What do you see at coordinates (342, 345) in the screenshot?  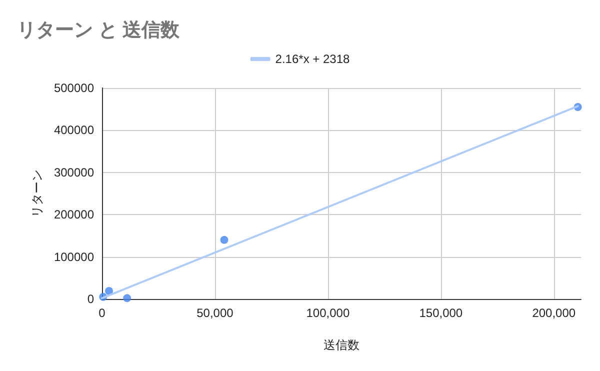 I see `x-axis-title: 送信数` at bounding box center [342, 345].